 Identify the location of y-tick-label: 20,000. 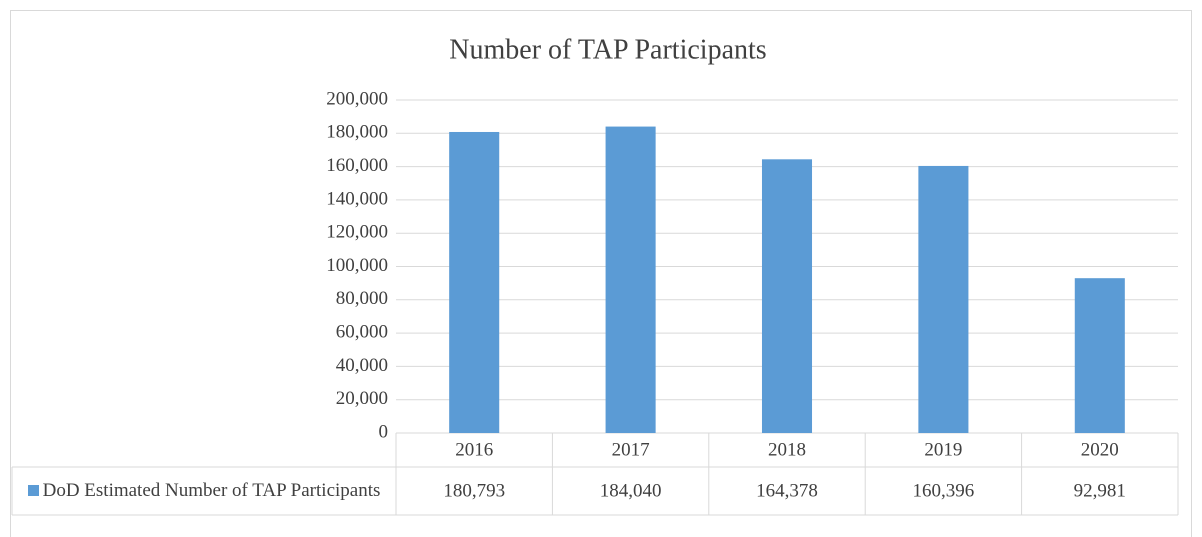
(362, 398).